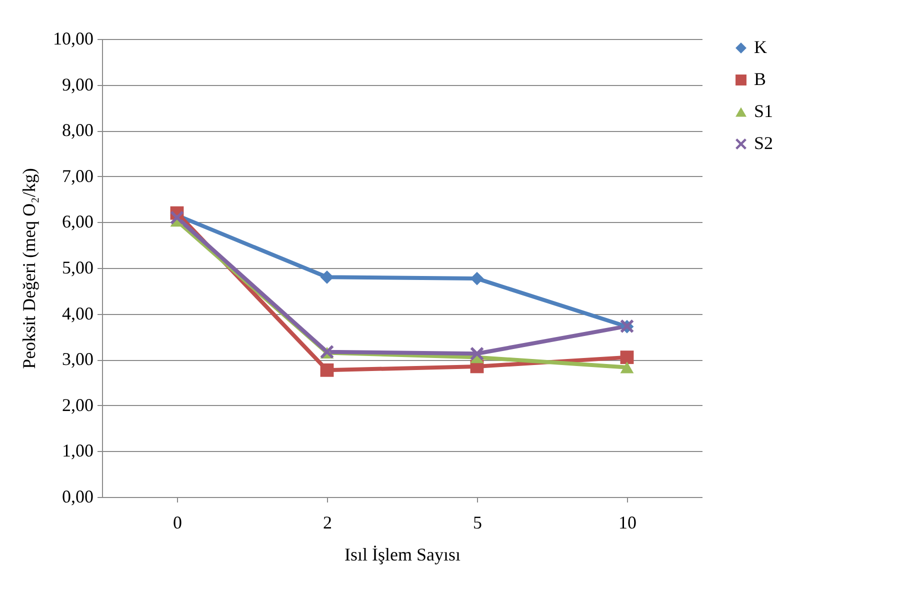 The height and width of the screenshot is (607, 906). I want to click on y-tick-label: 4,00, so click(78, 313).